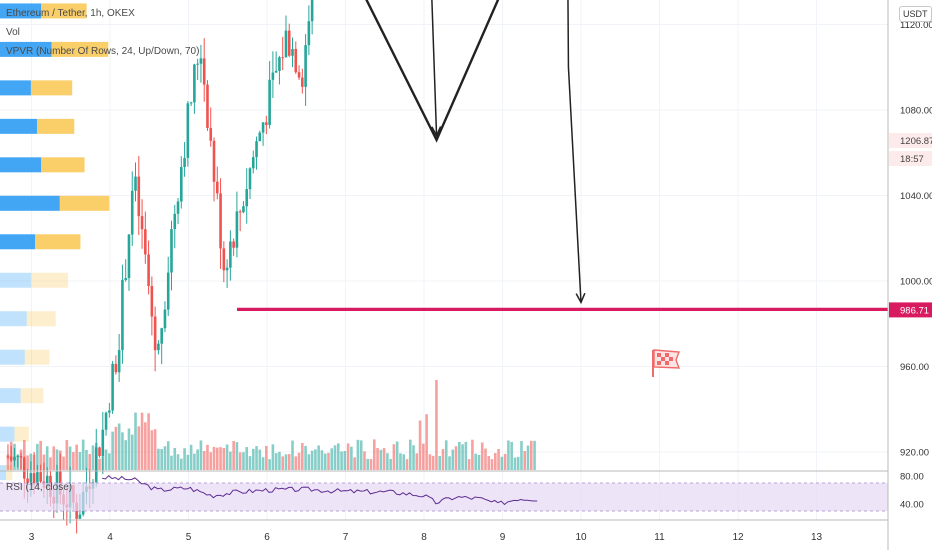  I want to click on time-tick-label: 12, so click(738, 537).